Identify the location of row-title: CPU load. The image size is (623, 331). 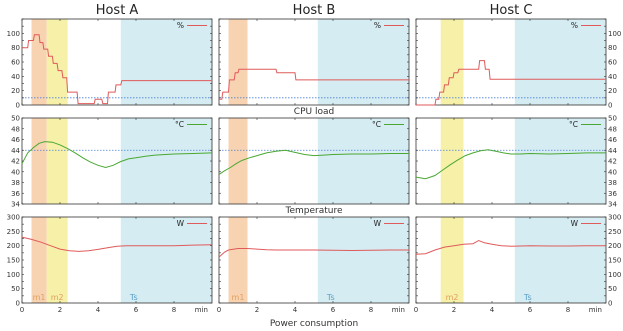
(314, 112).